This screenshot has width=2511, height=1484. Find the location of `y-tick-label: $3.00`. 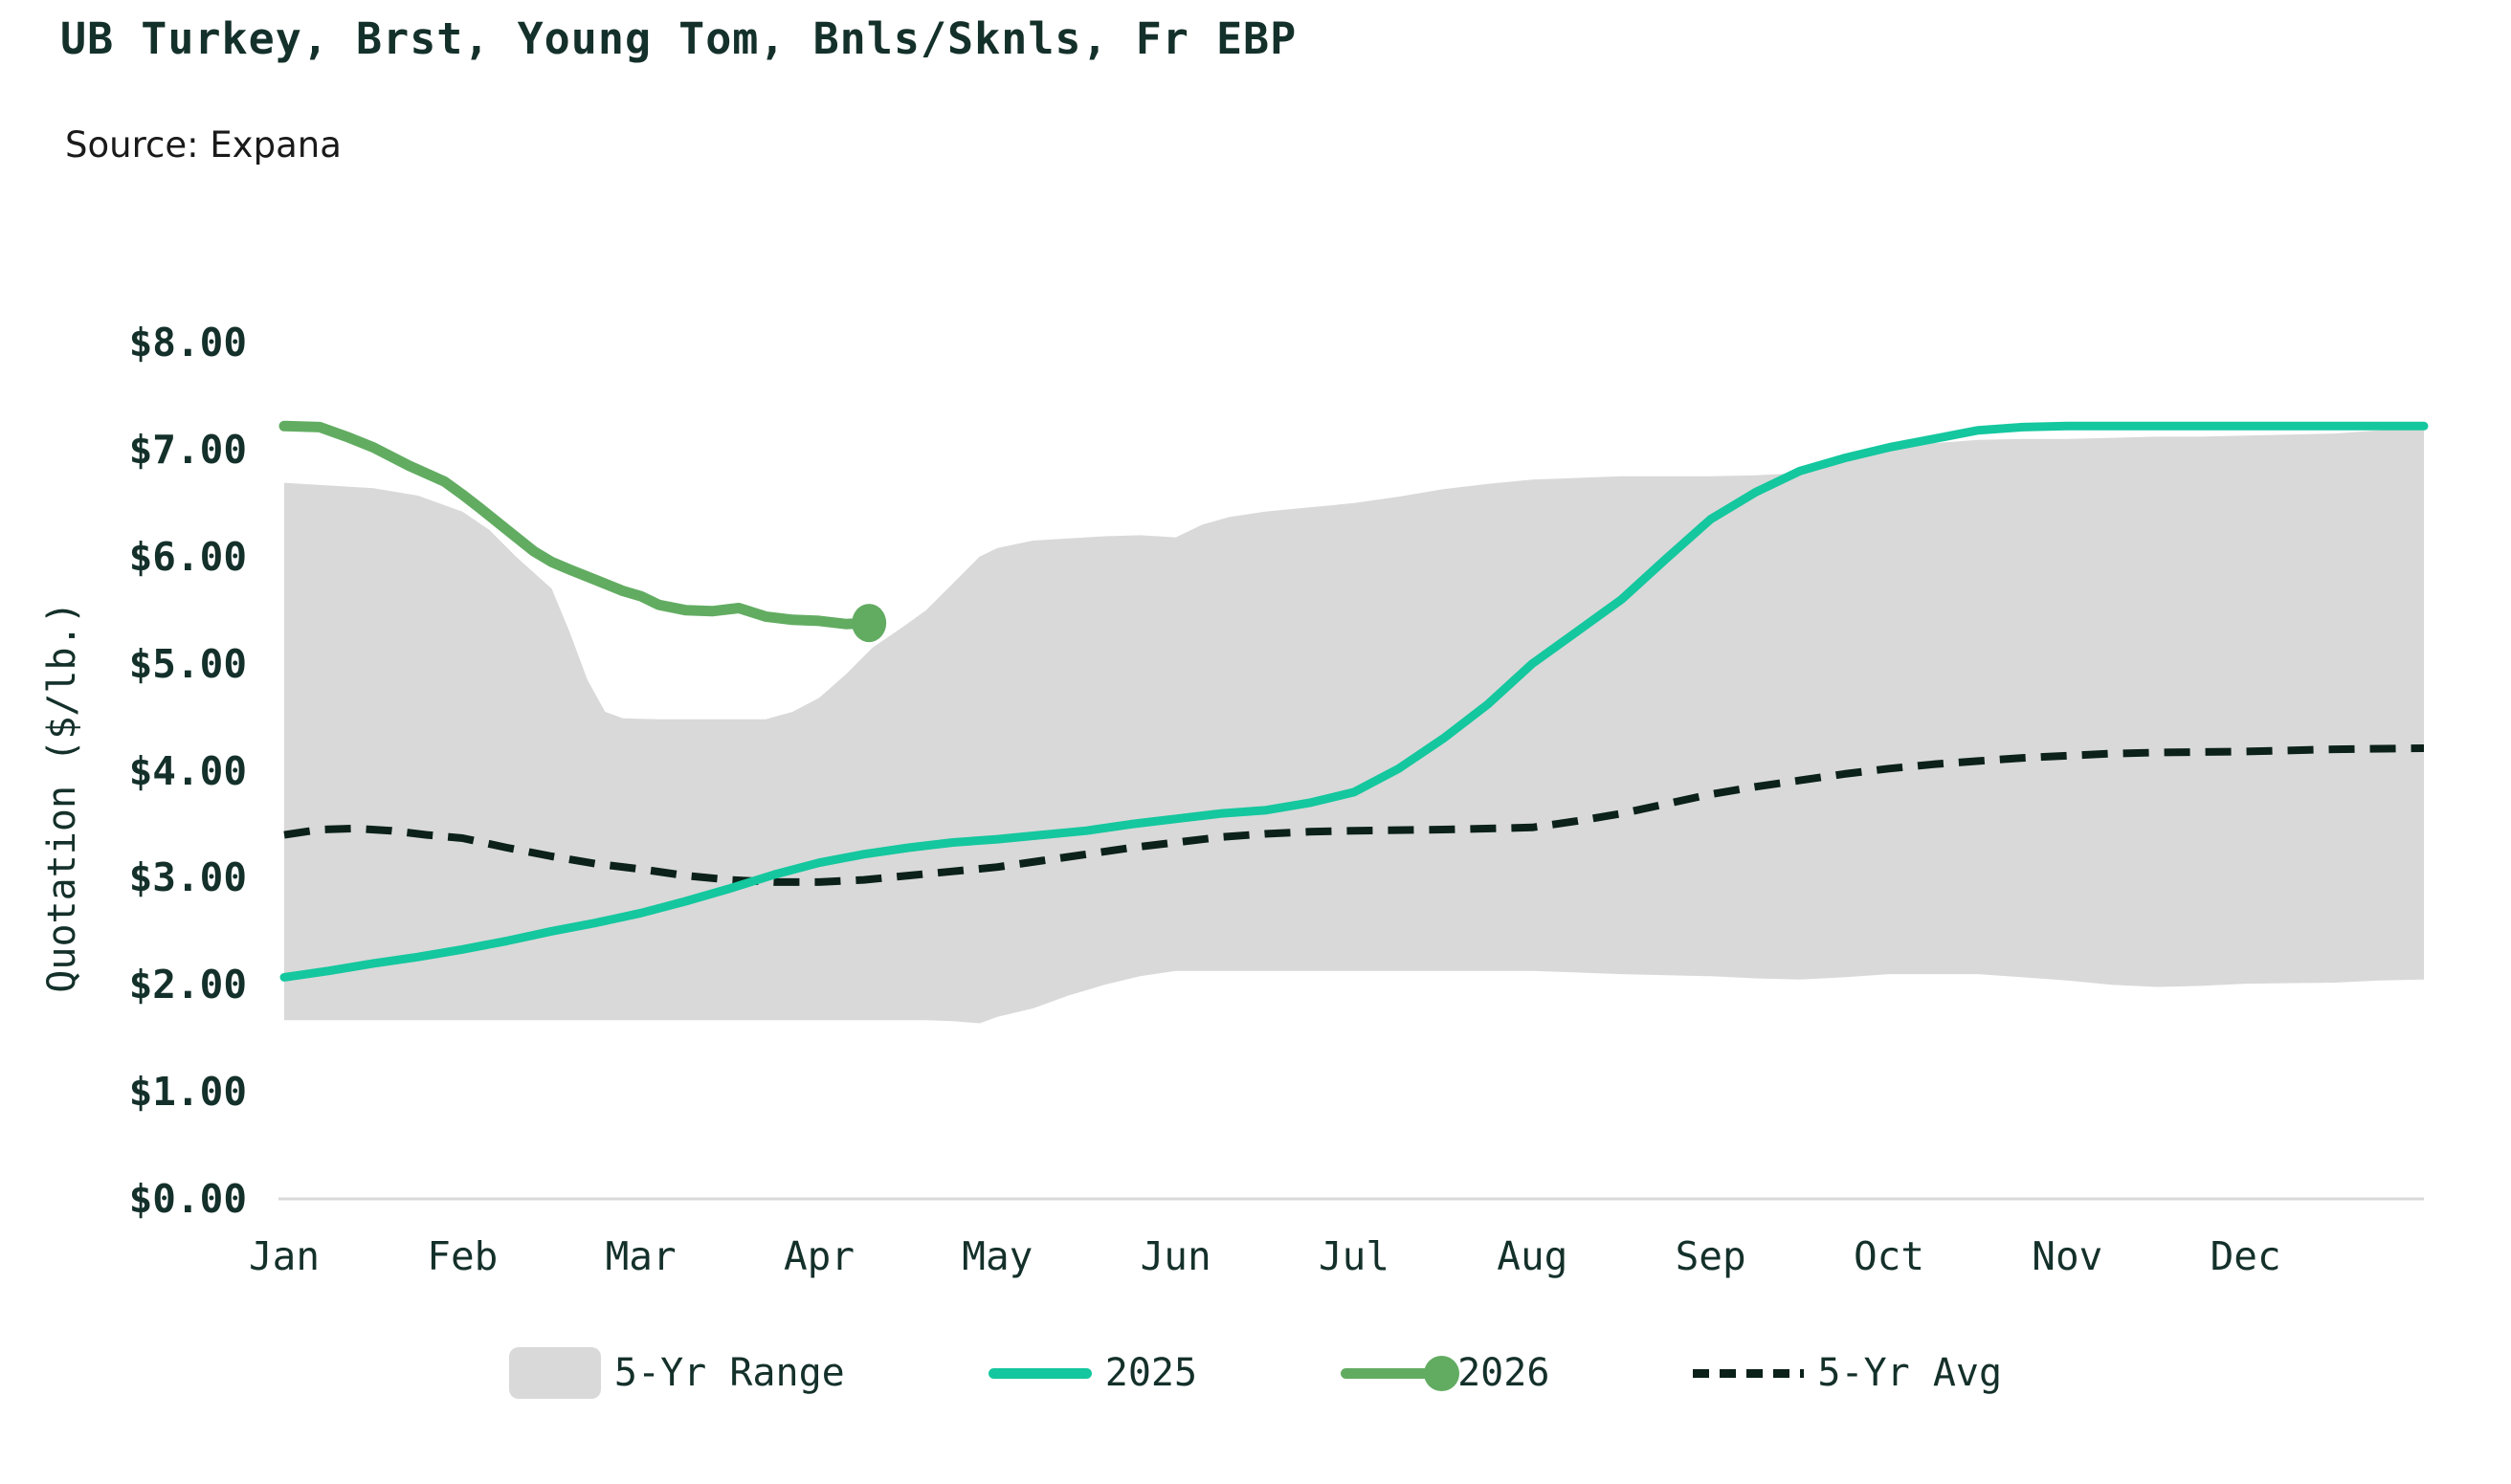

y-tick-label: $3.00 is located at coordinates (187, 877).